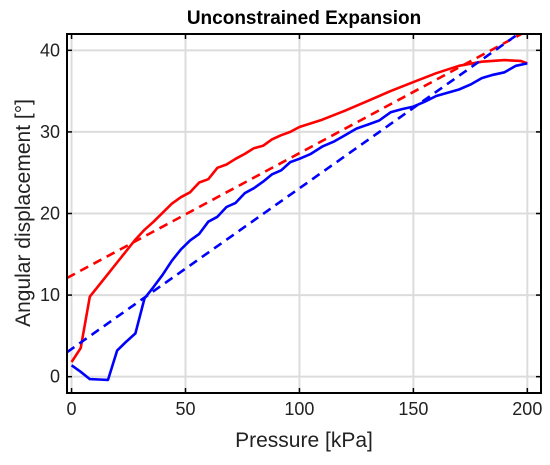 This screenshot has height=465, width=550. What do you see at coordinates (50, 214) in the screenshot?
I see `y-tick-label: 20` at bounding box center [50, 214].